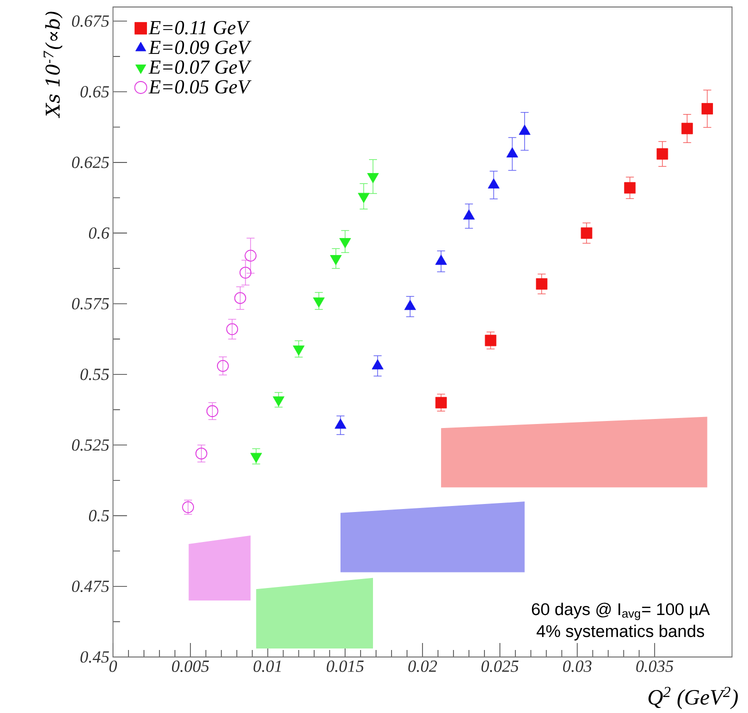 This screenshot has height=713, width=748. I want to click on y-tick-label: 0.65, so click(94, 92).